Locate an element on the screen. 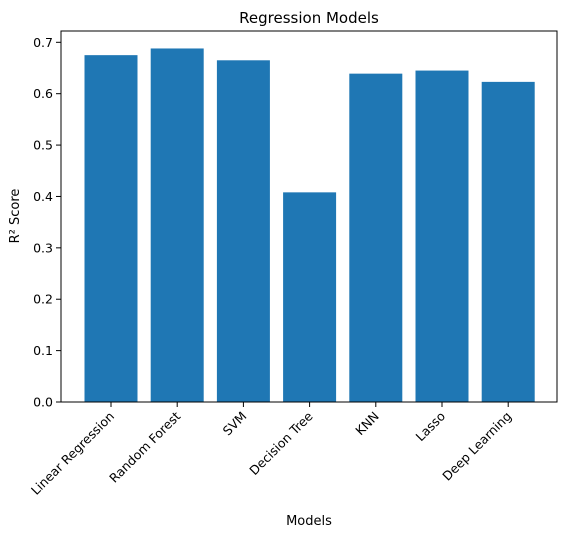 The height and width of the screenshot is (538, 567). y-tick-label: 0.5 is located at coordinates (43, 145).